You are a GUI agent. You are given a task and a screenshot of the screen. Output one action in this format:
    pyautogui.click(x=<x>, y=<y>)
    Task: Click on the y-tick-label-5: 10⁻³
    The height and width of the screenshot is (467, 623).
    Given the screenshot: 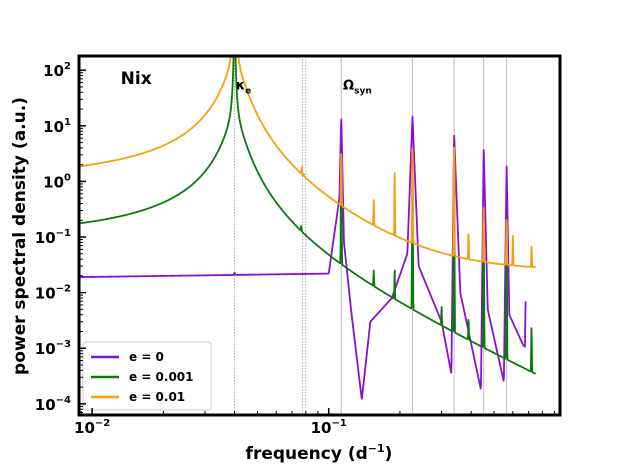 What is the action you would take?
    pyautogui.click(x=53, y=348)
    